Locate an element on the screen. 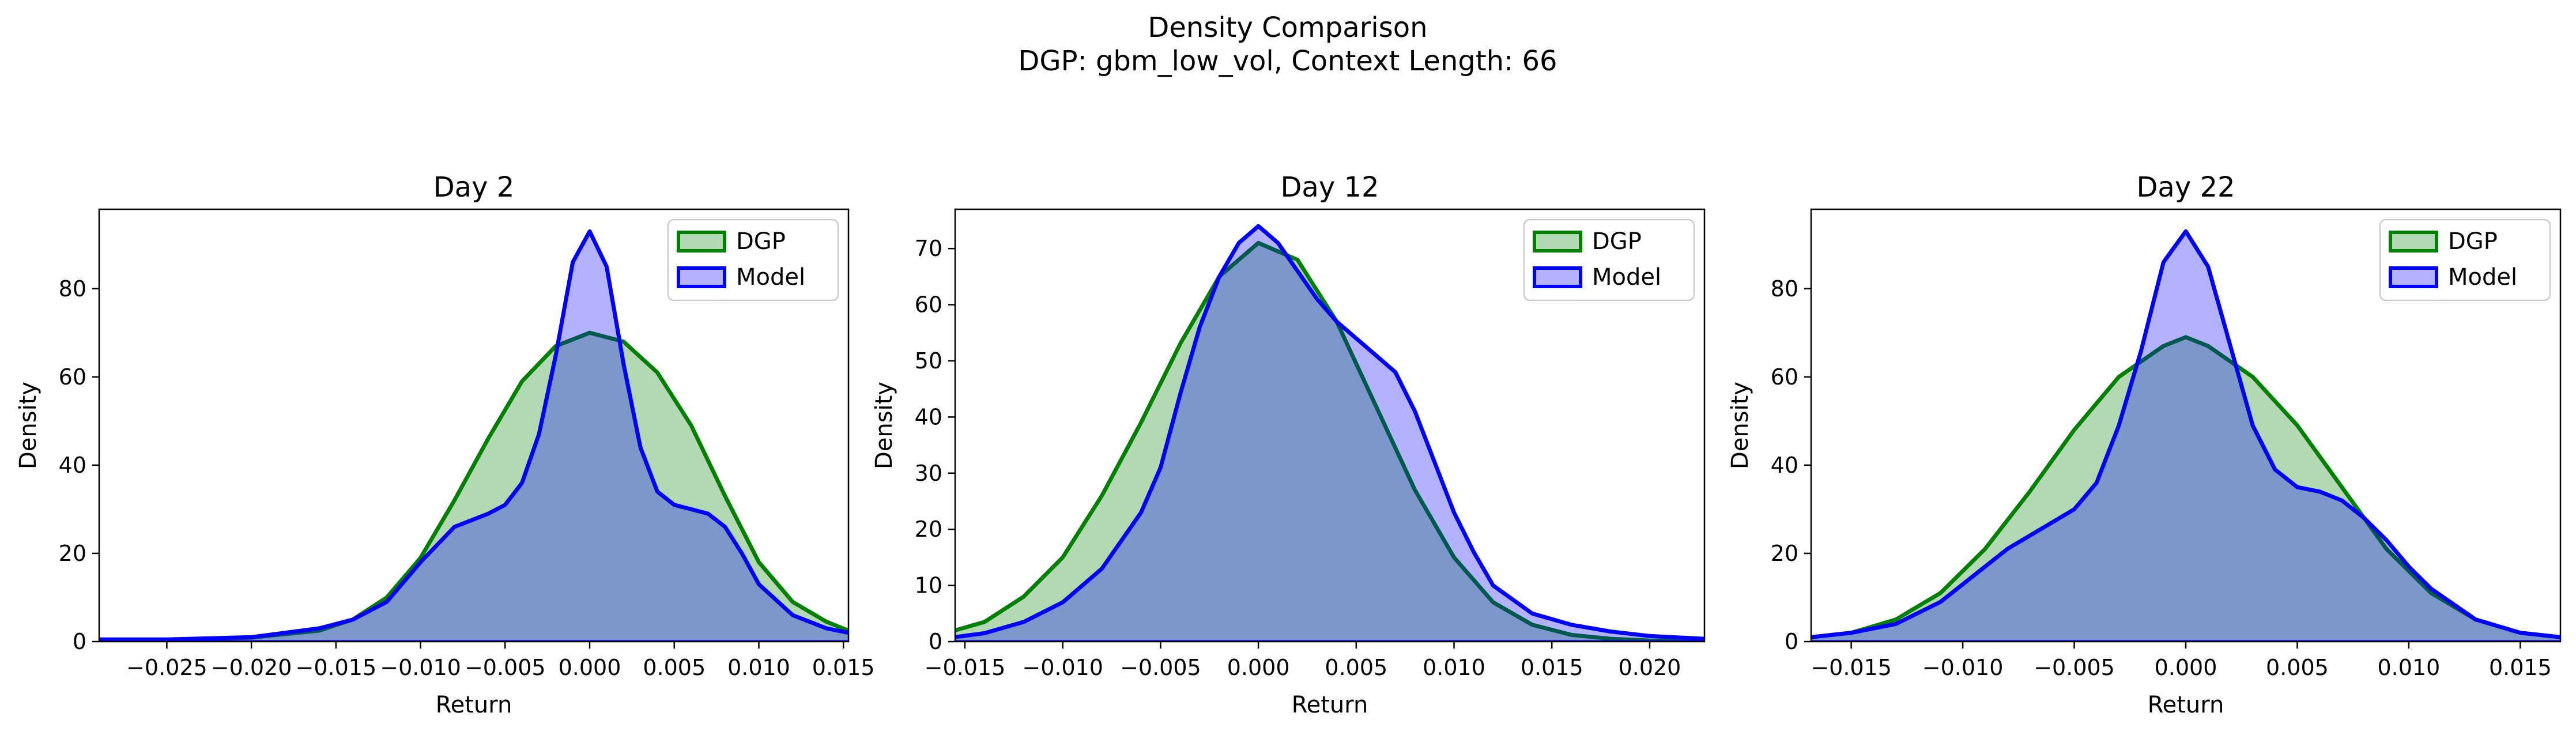 This screenshot has width=2576, height=735. suptitle-line1: Density Comparison is located at coordinates (1287, 28).